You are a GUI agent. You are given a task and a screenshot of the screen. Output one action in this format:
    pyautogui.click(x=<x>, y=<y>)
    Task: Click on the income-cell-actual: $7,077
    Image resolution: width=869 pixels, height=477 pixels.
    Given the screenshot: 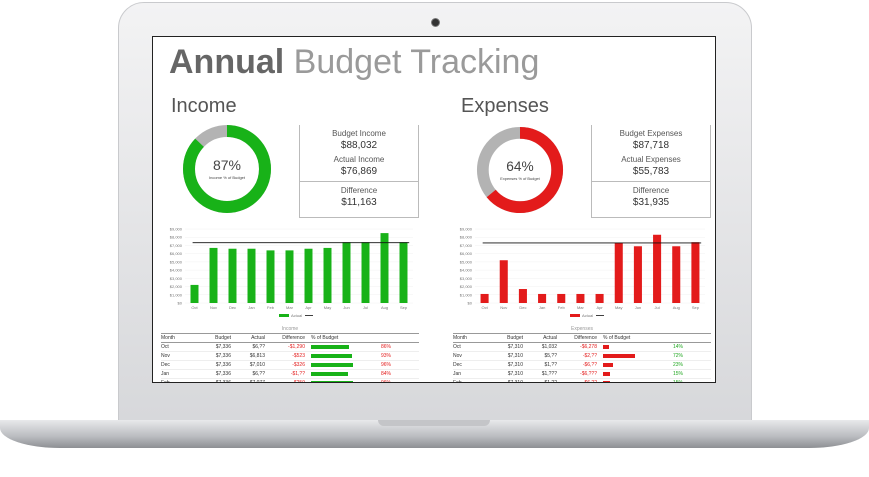 What is the action you would take?
    pyautogui.click(x=257, y=381)
    